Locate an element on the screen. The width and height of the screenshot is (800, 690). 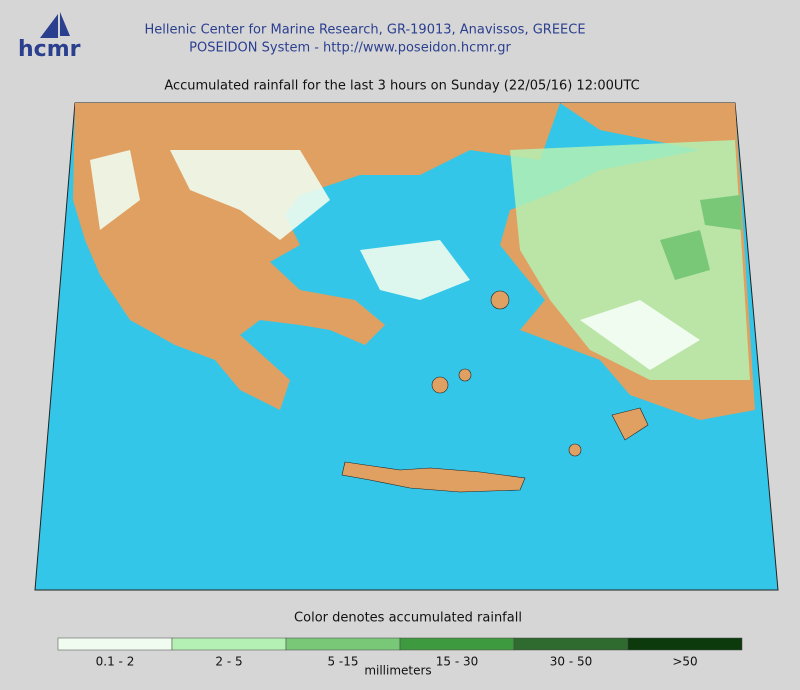
legend-label: 30 - 50 is located at coordinates (571, 662).